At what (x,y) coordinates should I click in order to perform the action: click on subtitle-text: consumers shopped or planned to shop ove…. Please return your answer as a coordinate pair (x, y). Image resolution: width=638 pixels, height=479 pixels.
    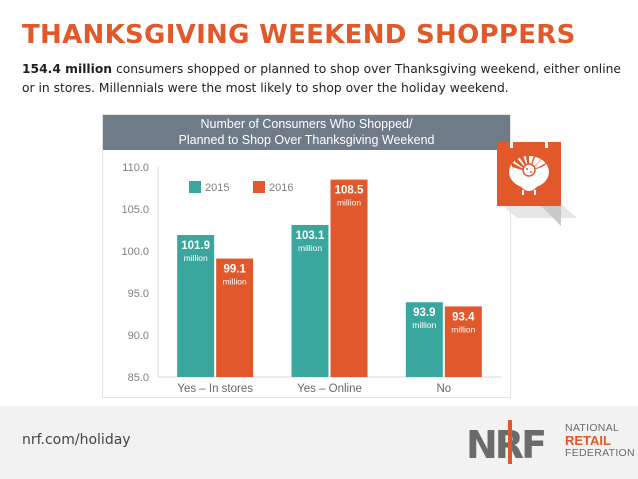
    Looking at the image, I should click on (321, 78).